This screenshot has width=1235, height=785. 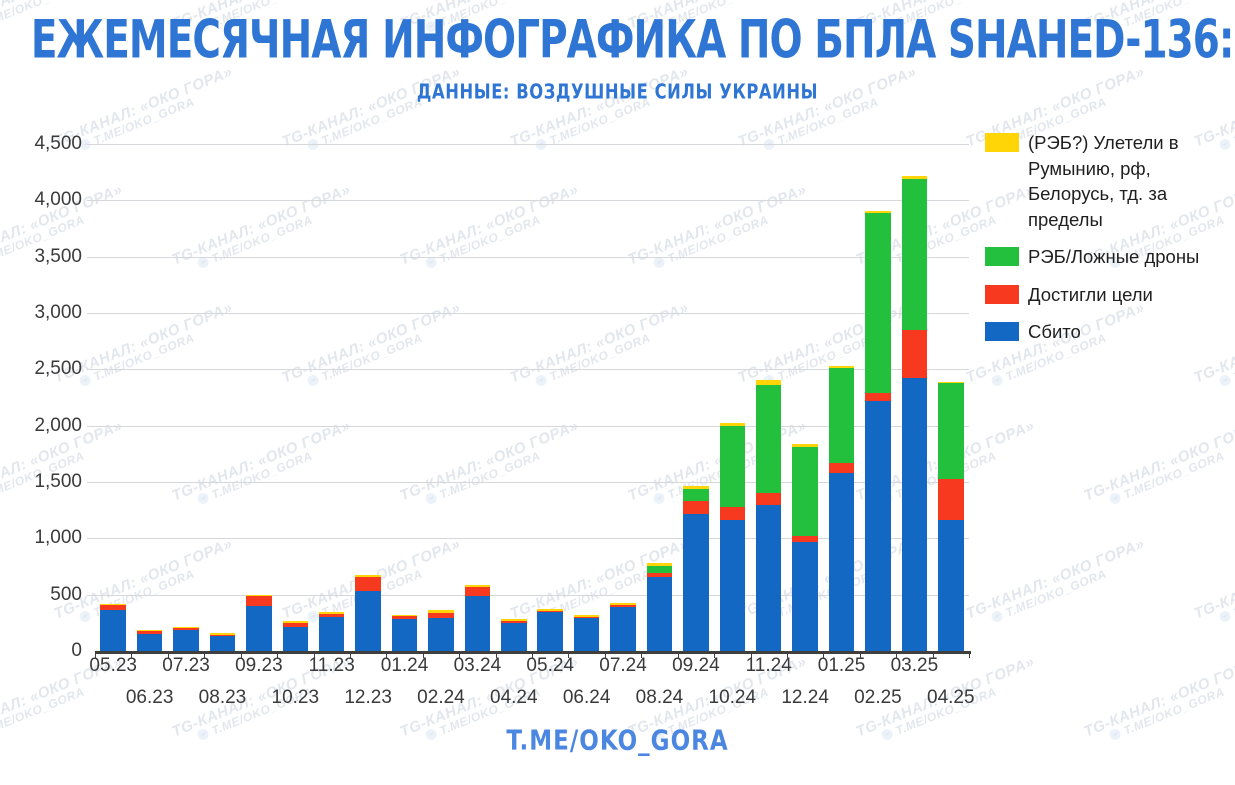 What do you see at coordinates (841, 665) in the screenshot?
I see `x-tick-label: 01.25` at bounding box center [841, 665].